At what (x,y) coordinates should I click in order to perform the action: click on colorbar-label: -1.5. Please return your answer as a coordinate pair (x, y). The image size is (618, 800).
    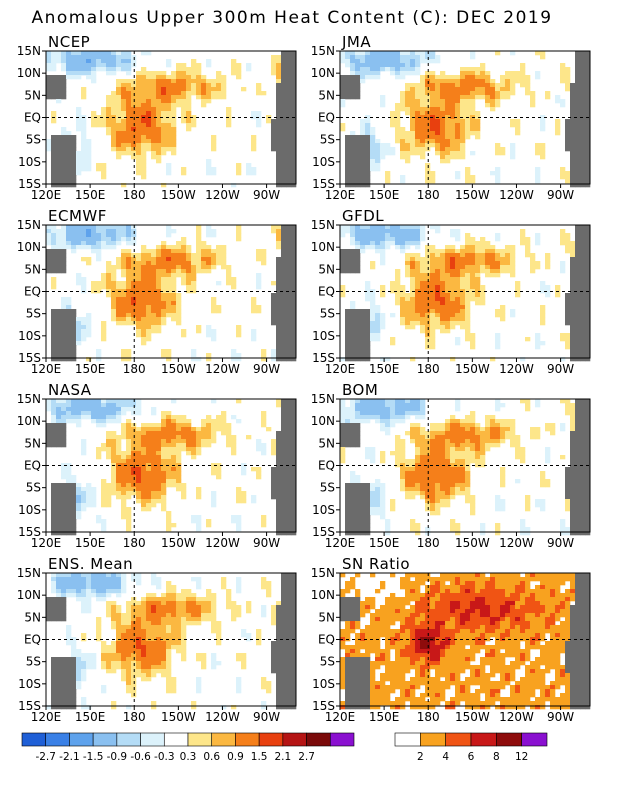
    Looking at the image, I should click on (93, 757).